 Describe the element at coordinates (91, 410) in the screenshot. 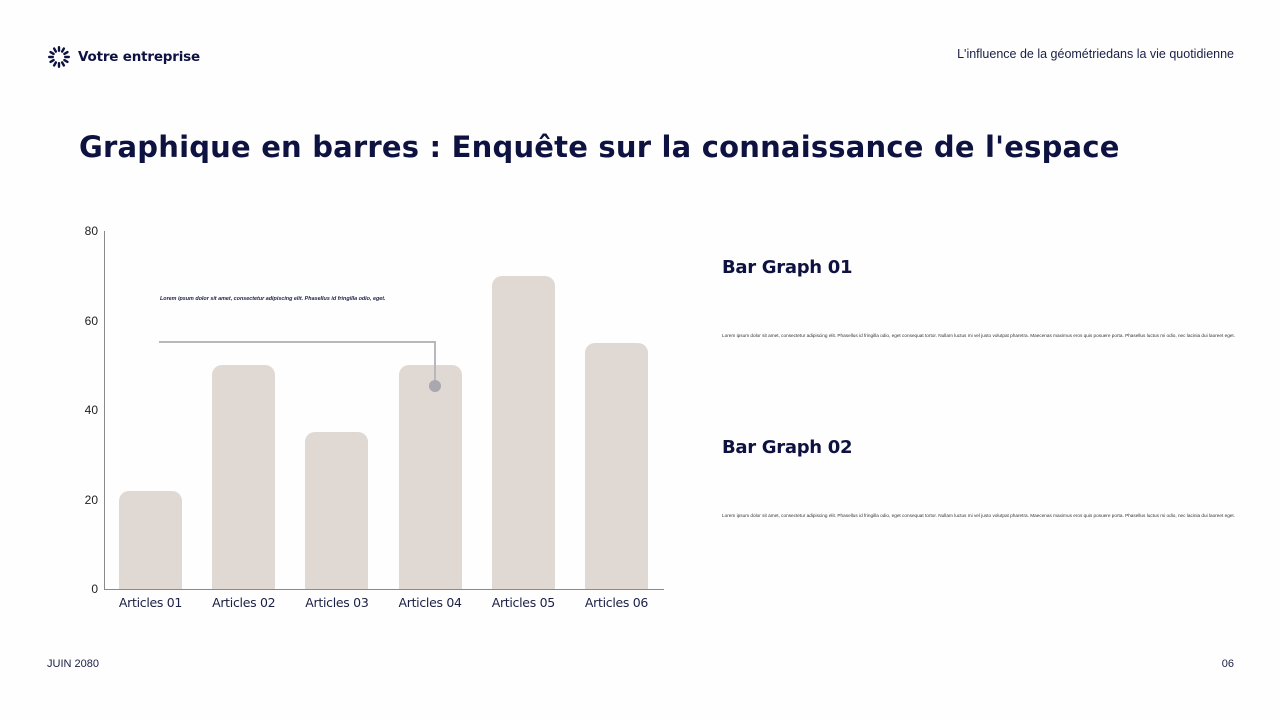

I see `y-tick-label: 40` at that location.